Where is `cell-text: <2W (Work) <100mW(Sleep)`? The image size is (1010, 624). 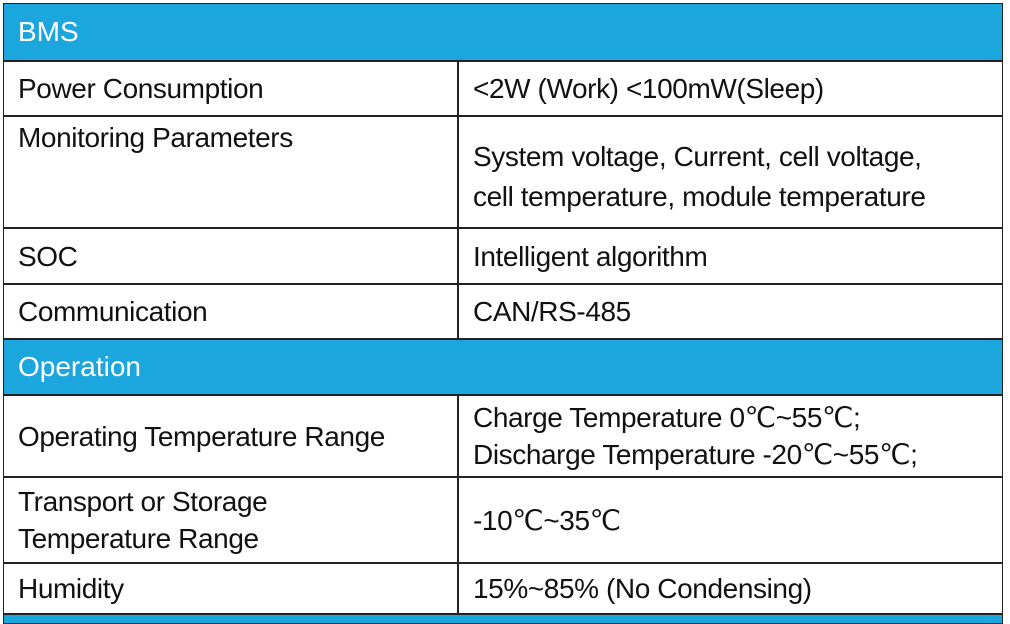 cell-text: <2W (Work) <100mW(Sleep) is located at coordinates (648, 88).